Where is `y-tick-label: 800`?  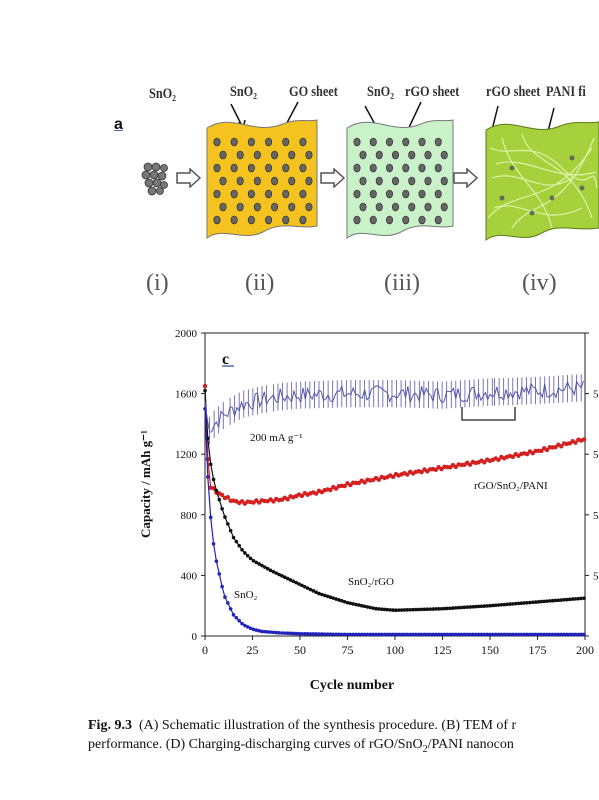
y-tick-label: 800 is located at coordinates (189, 516).